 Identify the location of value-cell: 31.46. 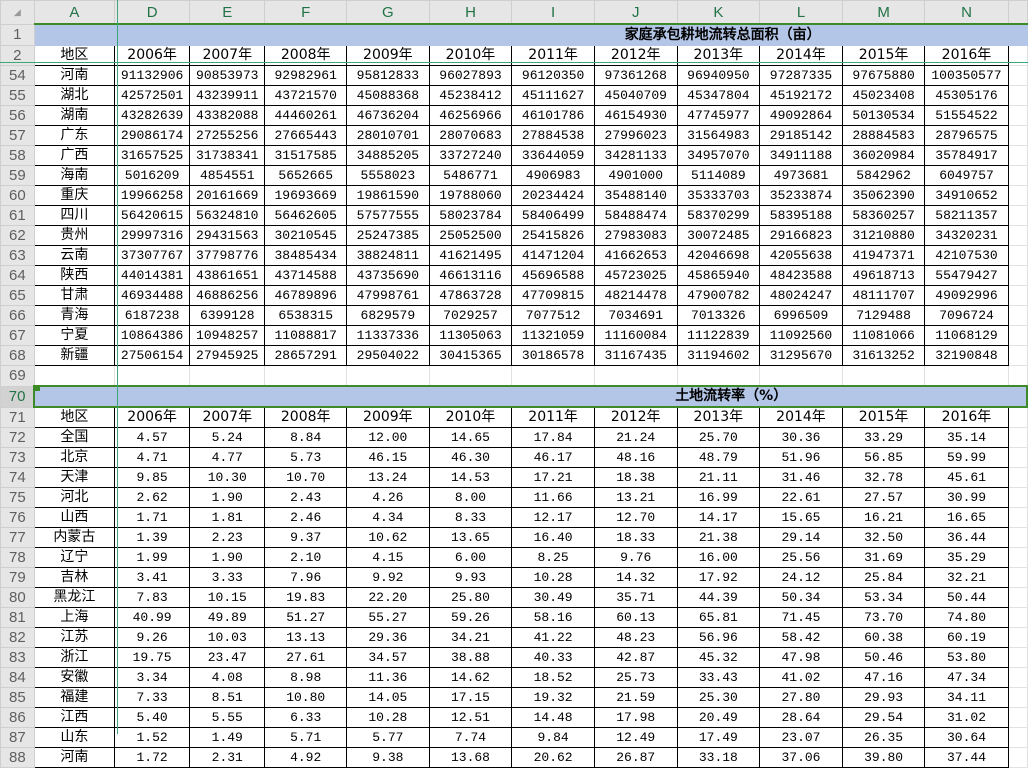
(801, 477).